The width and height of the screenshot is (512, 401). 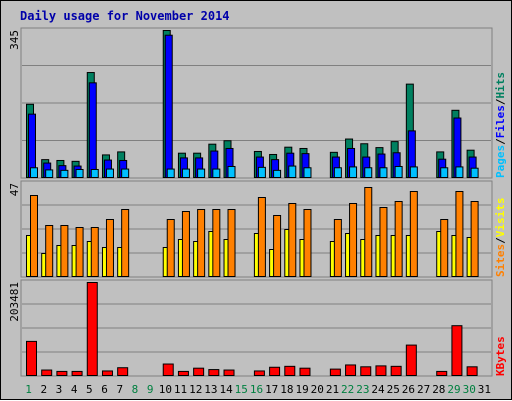 I want to click on legend-entry: Pages, so click(x=500, y=161).